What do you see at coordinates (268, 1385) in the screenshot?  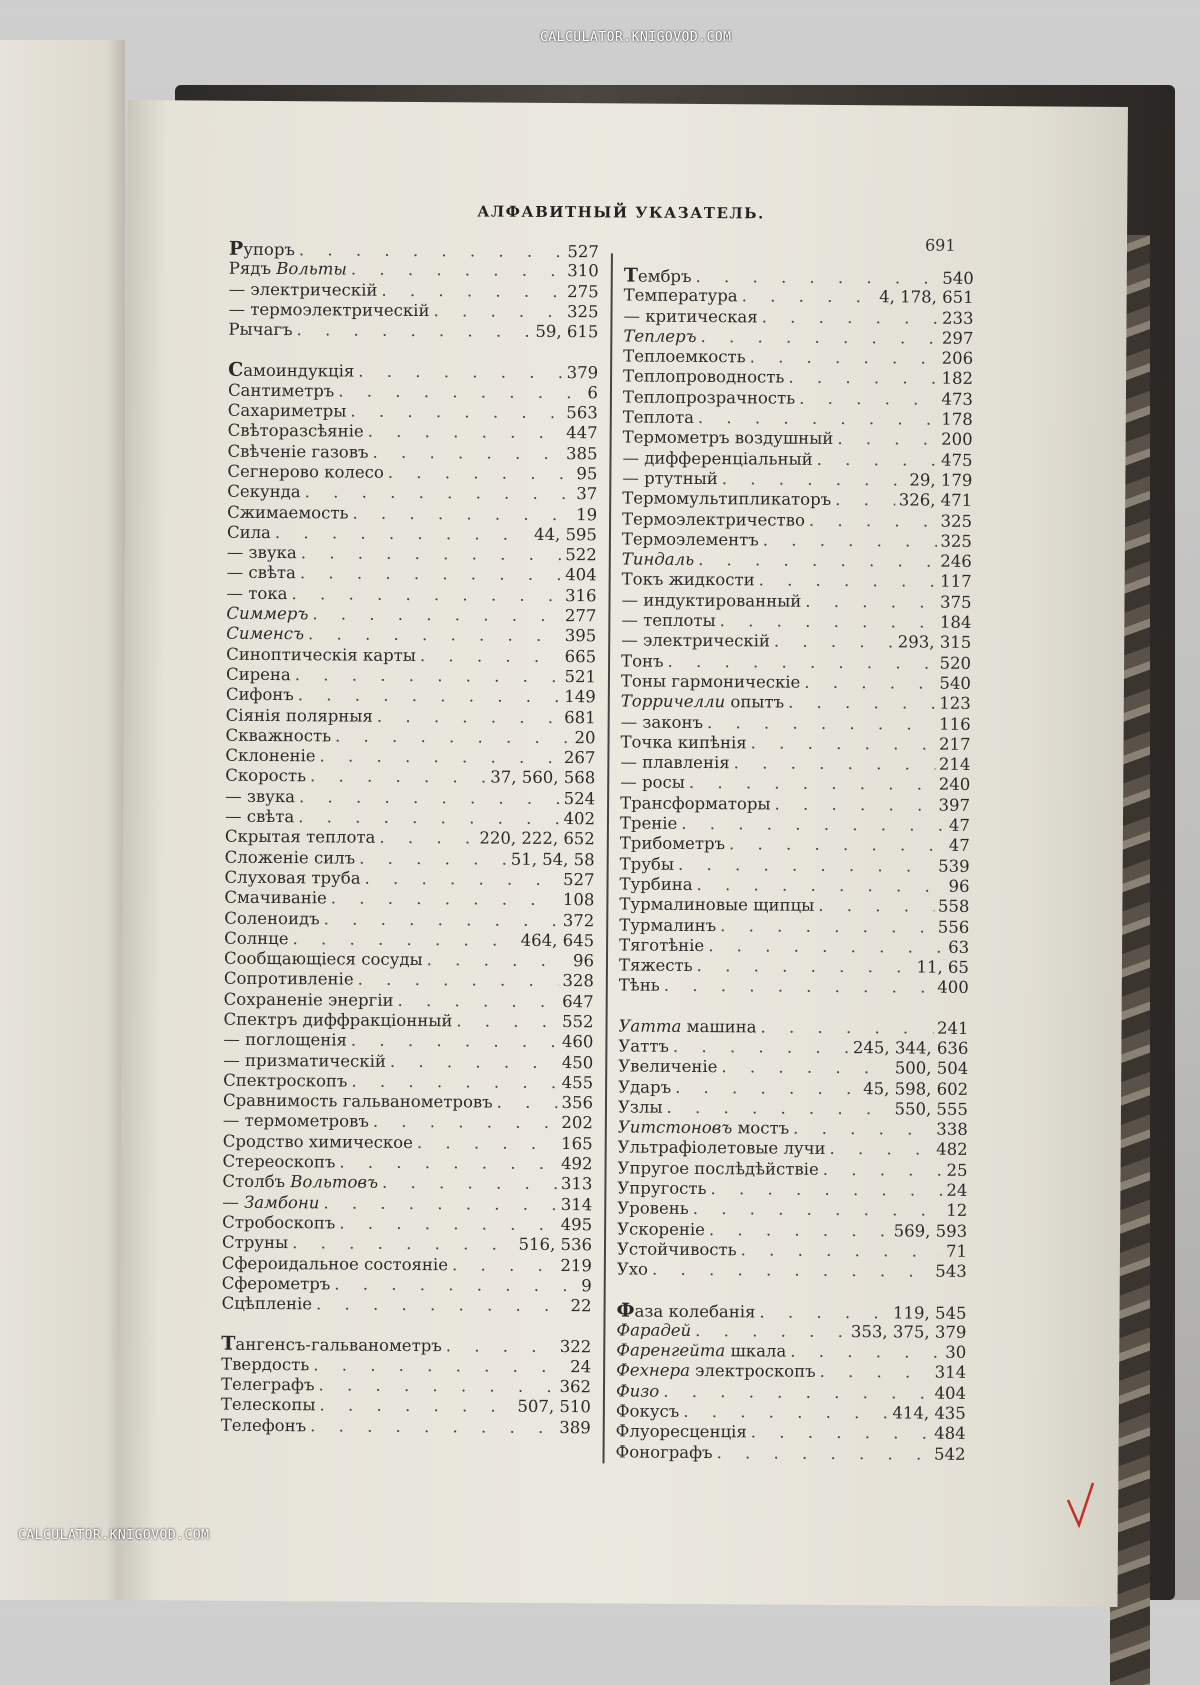 I see `entry-term: Телеграфъ` at bounding box center [268, 1385].